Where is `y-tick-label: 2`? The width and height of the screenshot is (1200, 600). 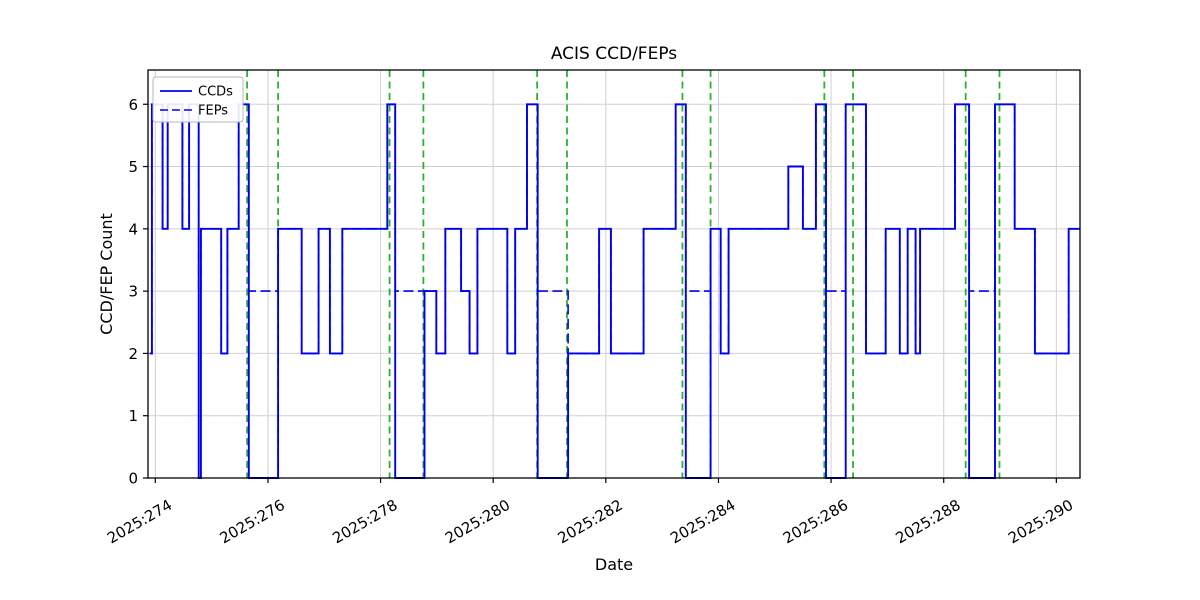 y-tick-label: 2 is located at coordinates (133, 354).